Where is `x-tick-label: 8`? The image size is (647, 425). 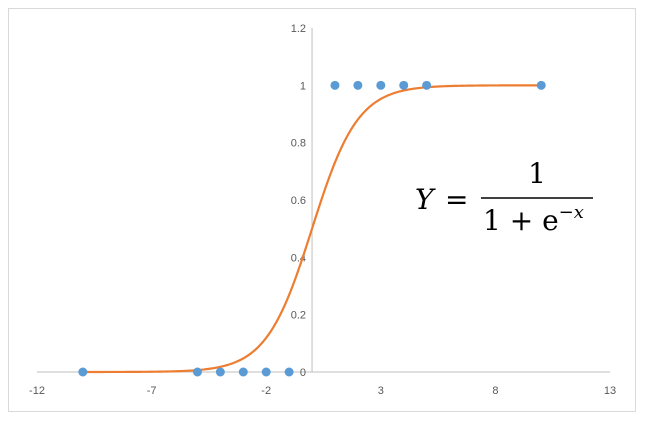
x-tick-label: 8 is located at coordinates (495, 391).